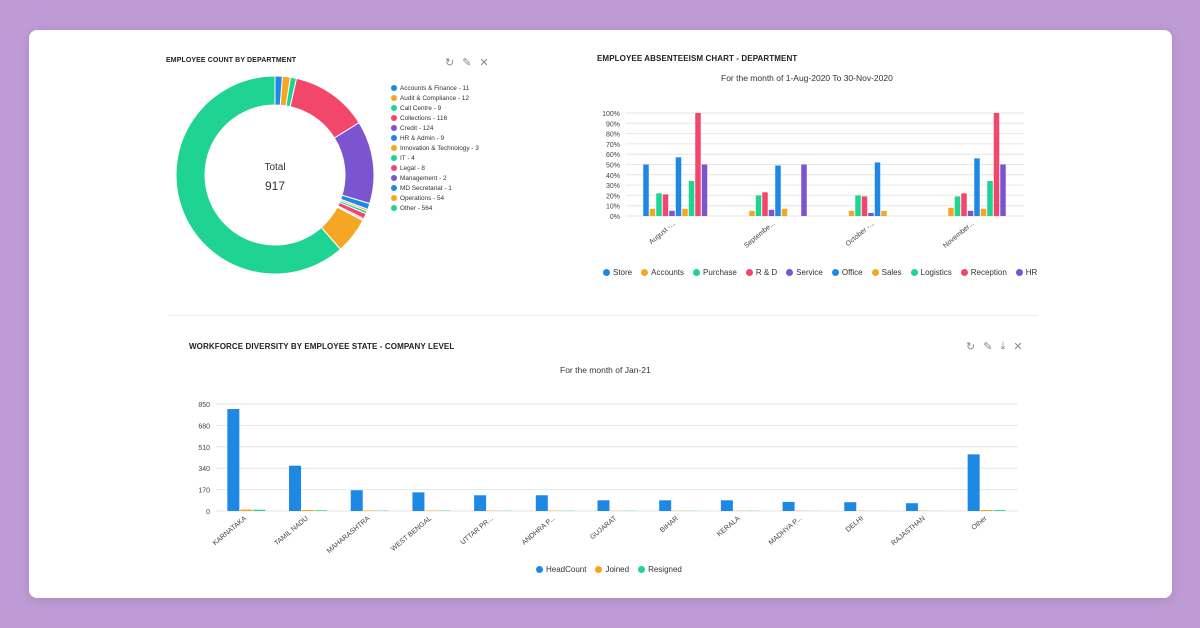 This screenshot has height=628, width=1200. What do you see at coordinates (646, 190) in the screenshot?
I see `bar-store-august` at bounding box center [646, 190].